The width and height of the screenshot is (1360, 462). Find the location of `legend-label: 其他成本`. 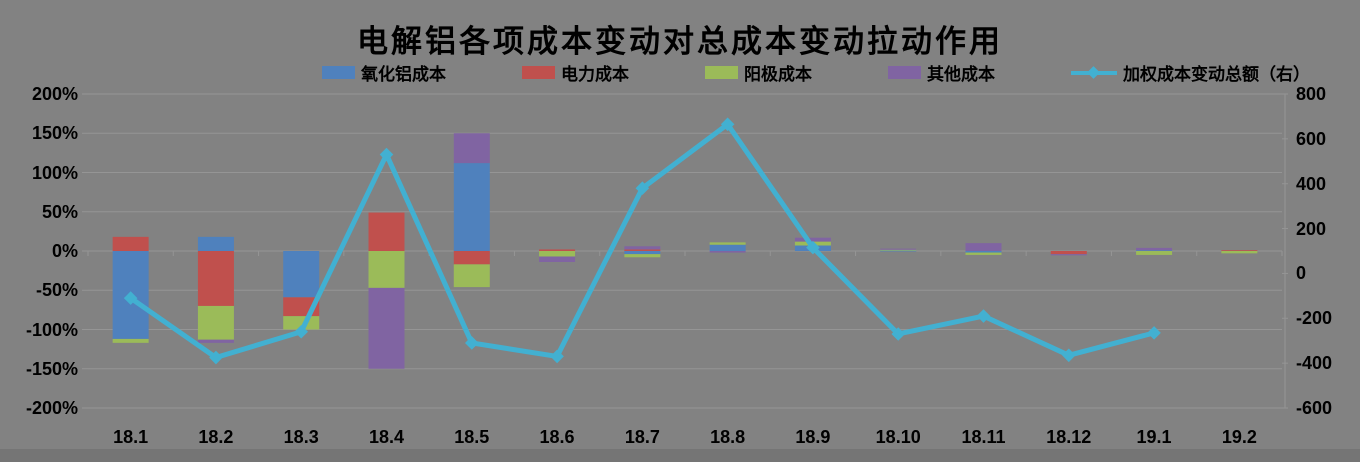

legend-label: 其他成本 is located at coordinates (961, 74).